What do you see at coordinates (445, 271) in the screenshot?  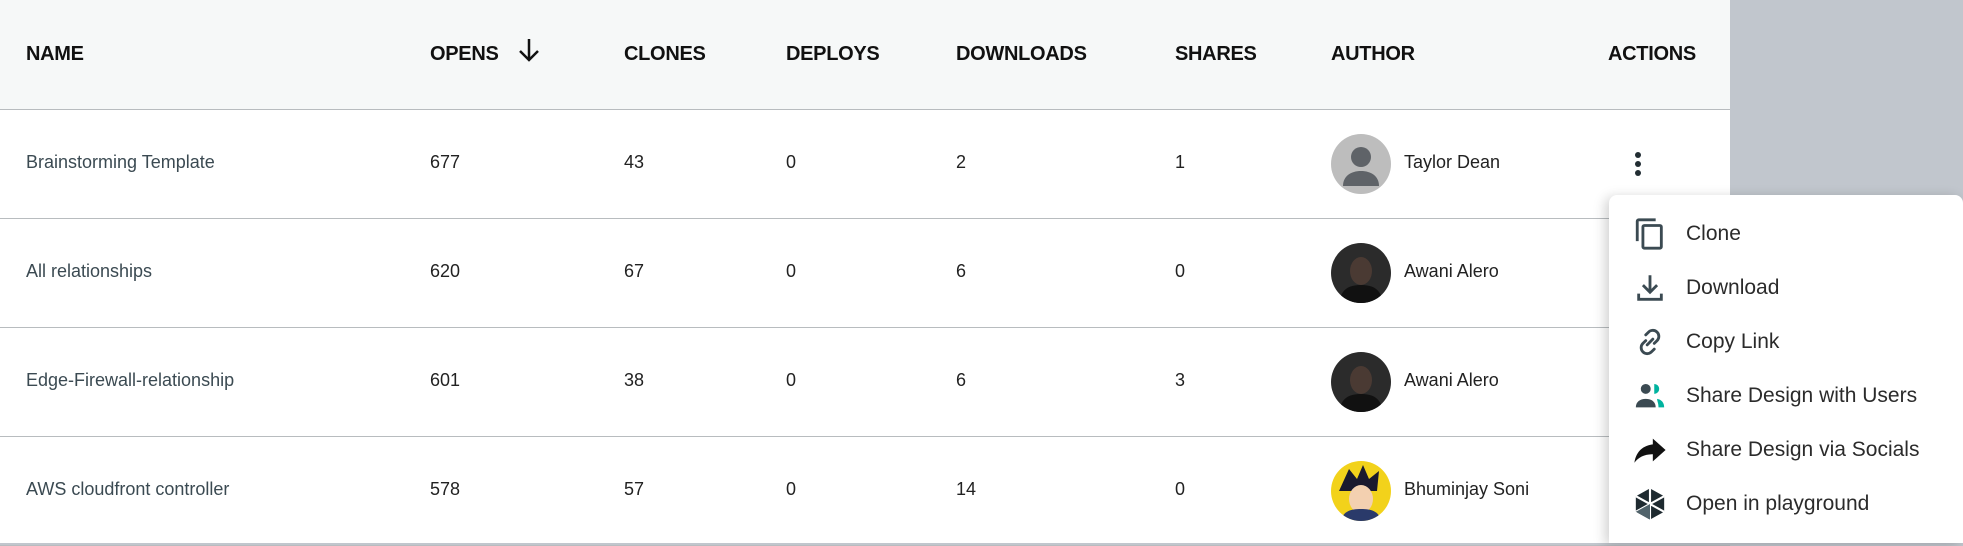 I see `cell-opens: 620` at bounding box center [445, 271].